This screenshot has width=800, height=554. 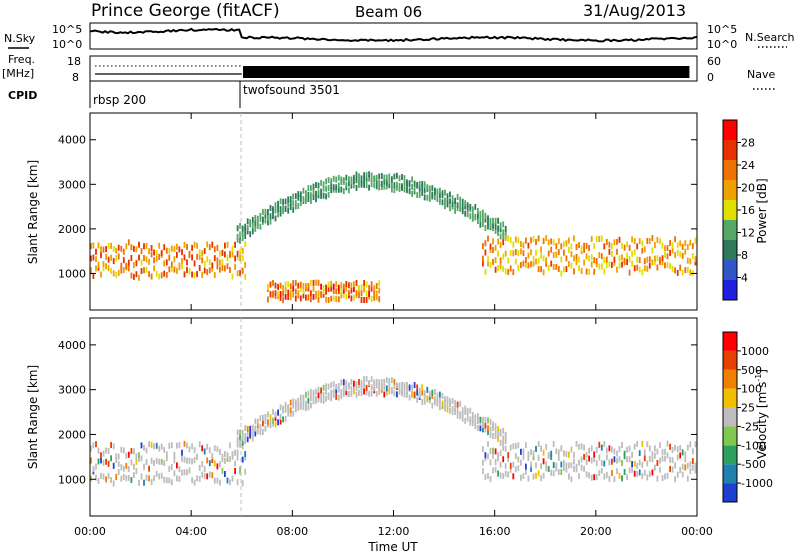 I want to click on cpid-segment-1: rbsp 200, so click(x=119, y=100).